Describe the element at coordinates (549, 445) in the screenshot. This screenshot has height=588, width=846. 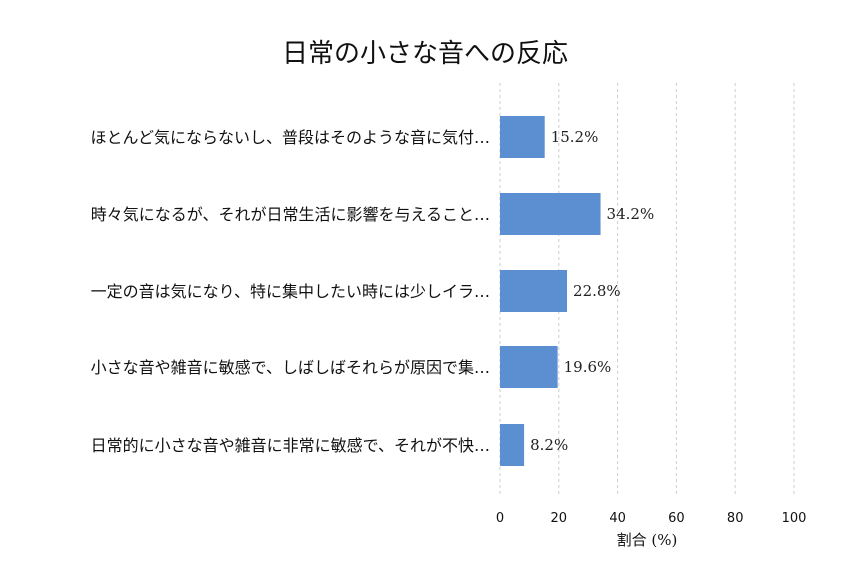
I see `value-label: 8.2%` at that location.